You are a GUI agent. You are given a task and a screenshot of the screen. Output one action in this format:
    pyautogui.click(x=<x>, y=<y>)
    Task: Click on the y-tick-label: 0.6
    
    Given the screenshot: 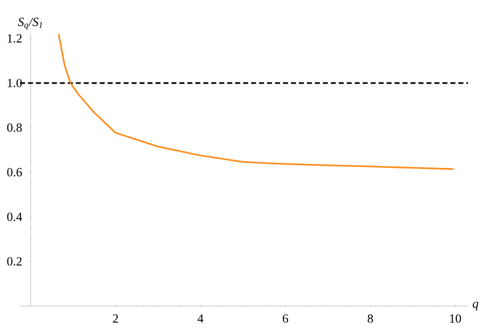 What is the action you would take?
    pyautogui.click(x=14, y=172)
    